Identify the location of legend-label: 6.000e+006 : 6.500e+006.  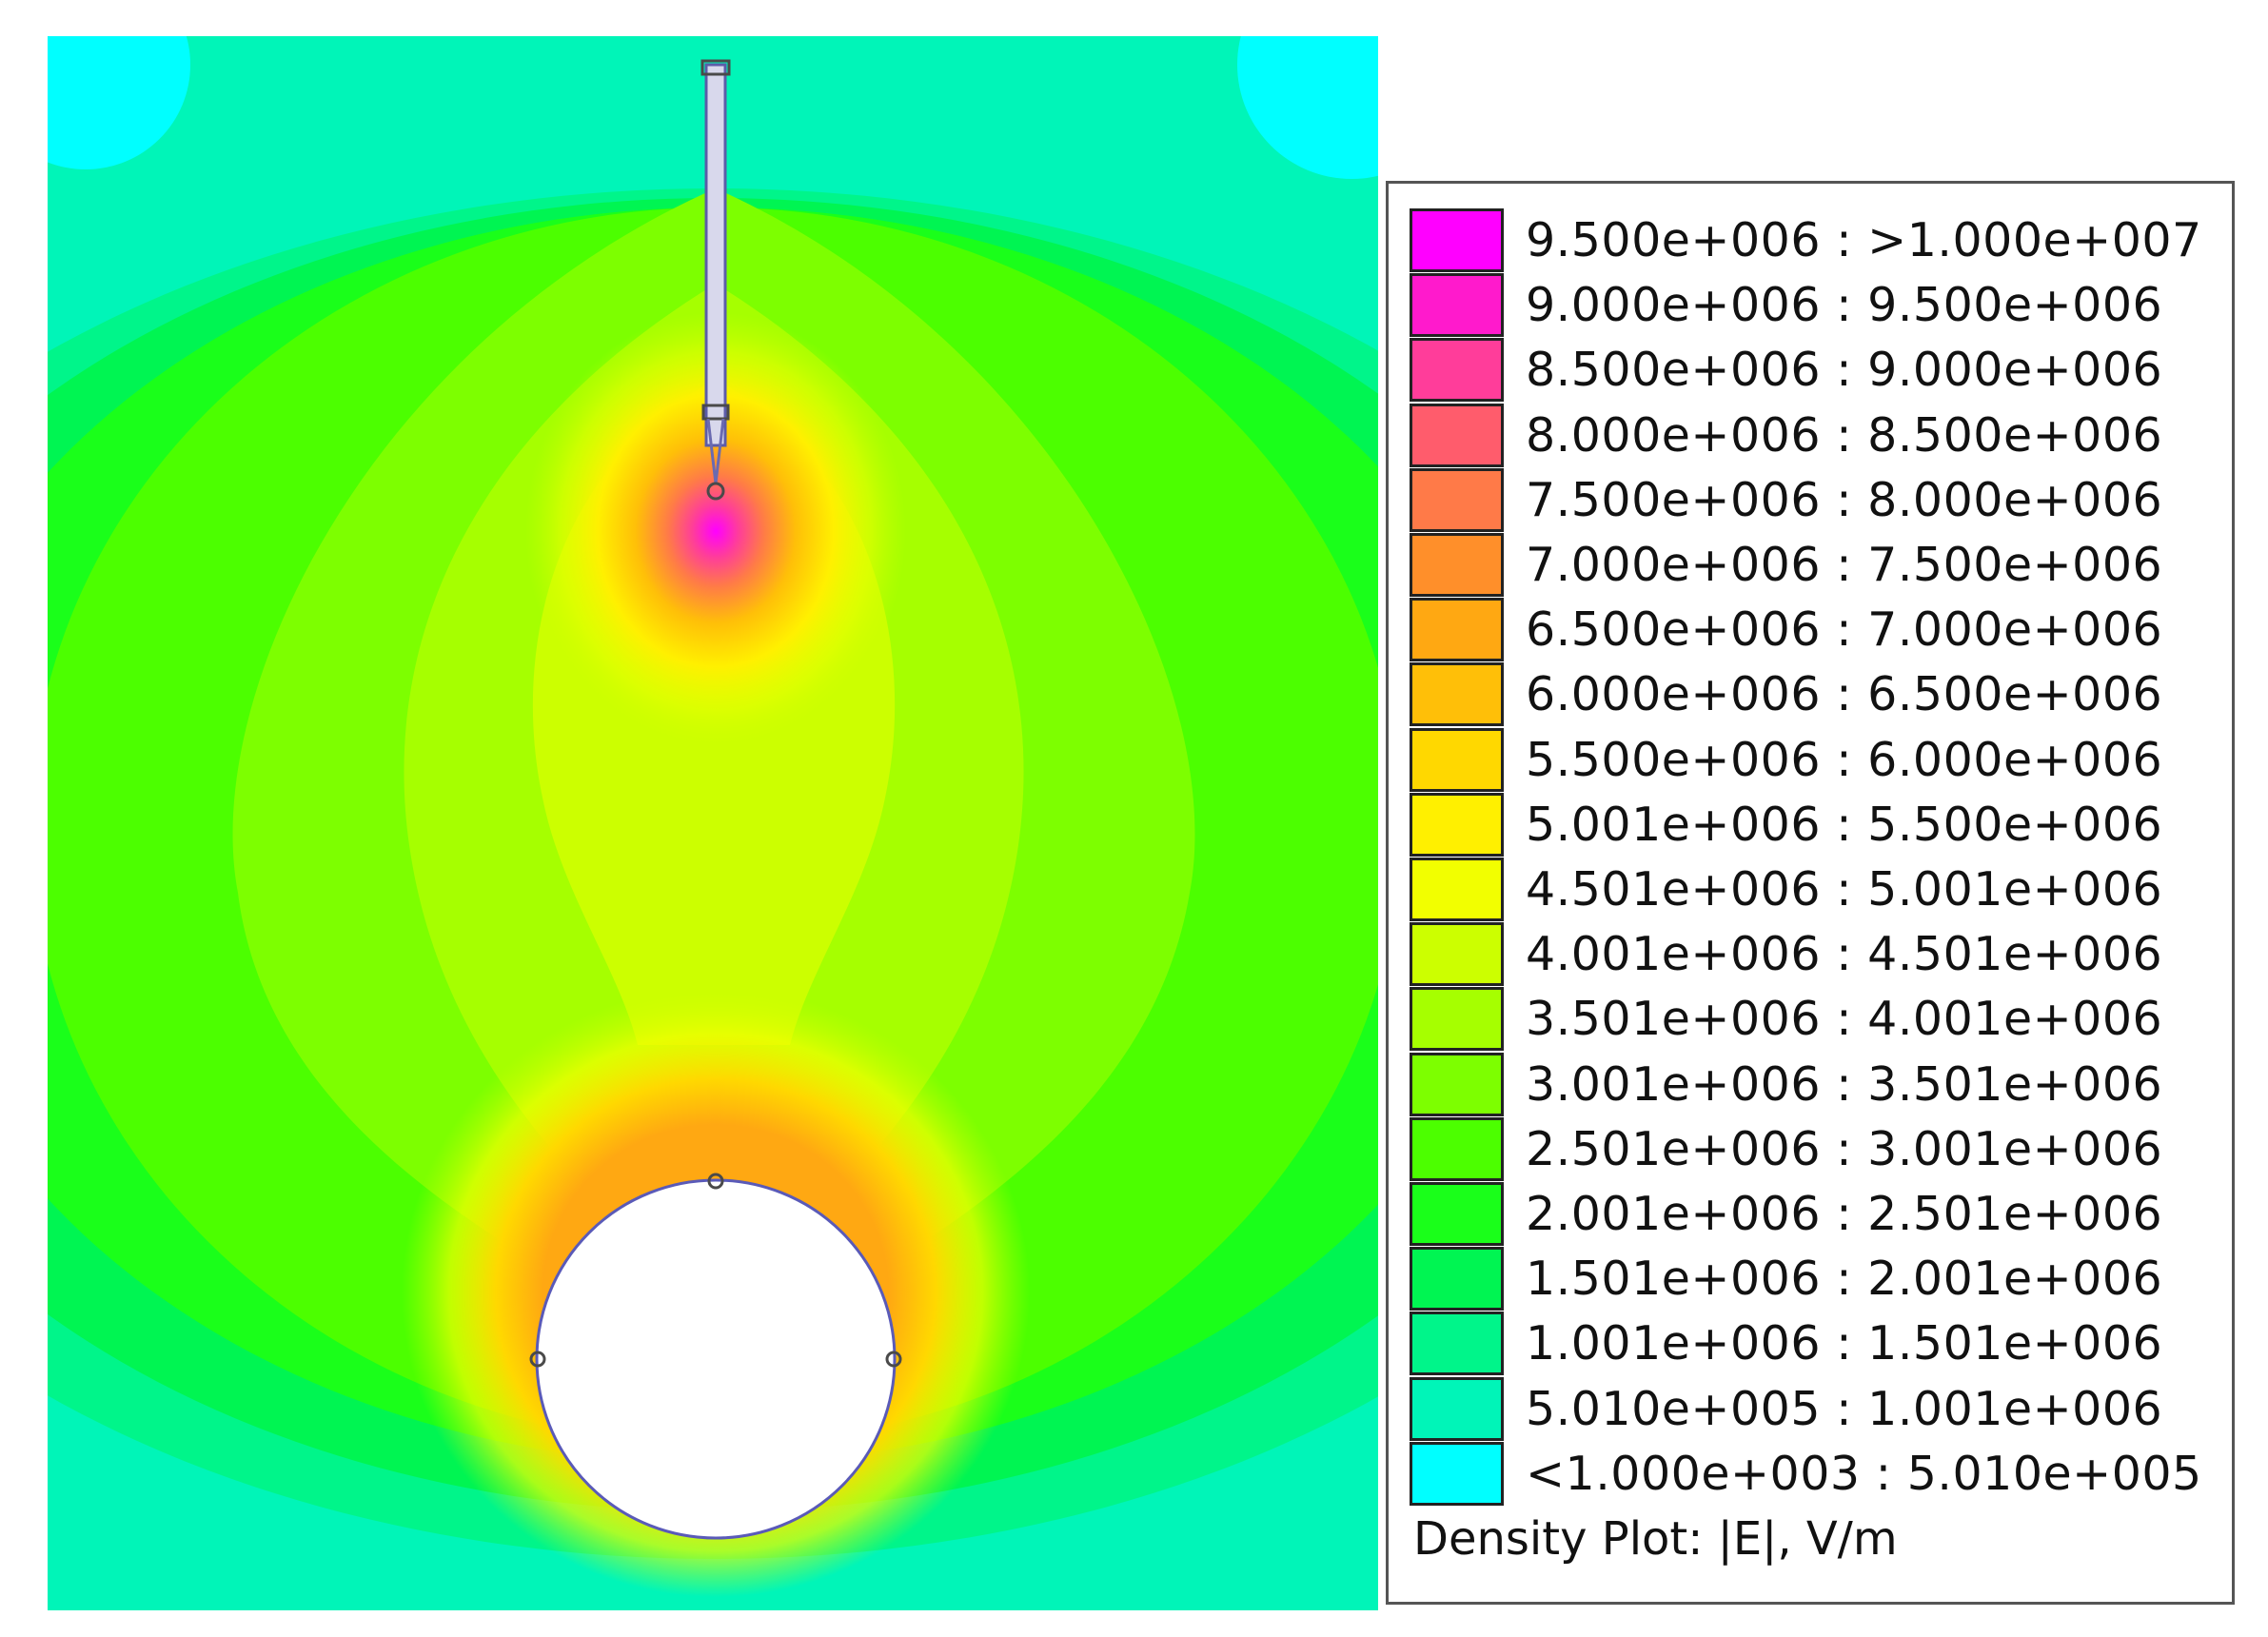
(1845, 695).